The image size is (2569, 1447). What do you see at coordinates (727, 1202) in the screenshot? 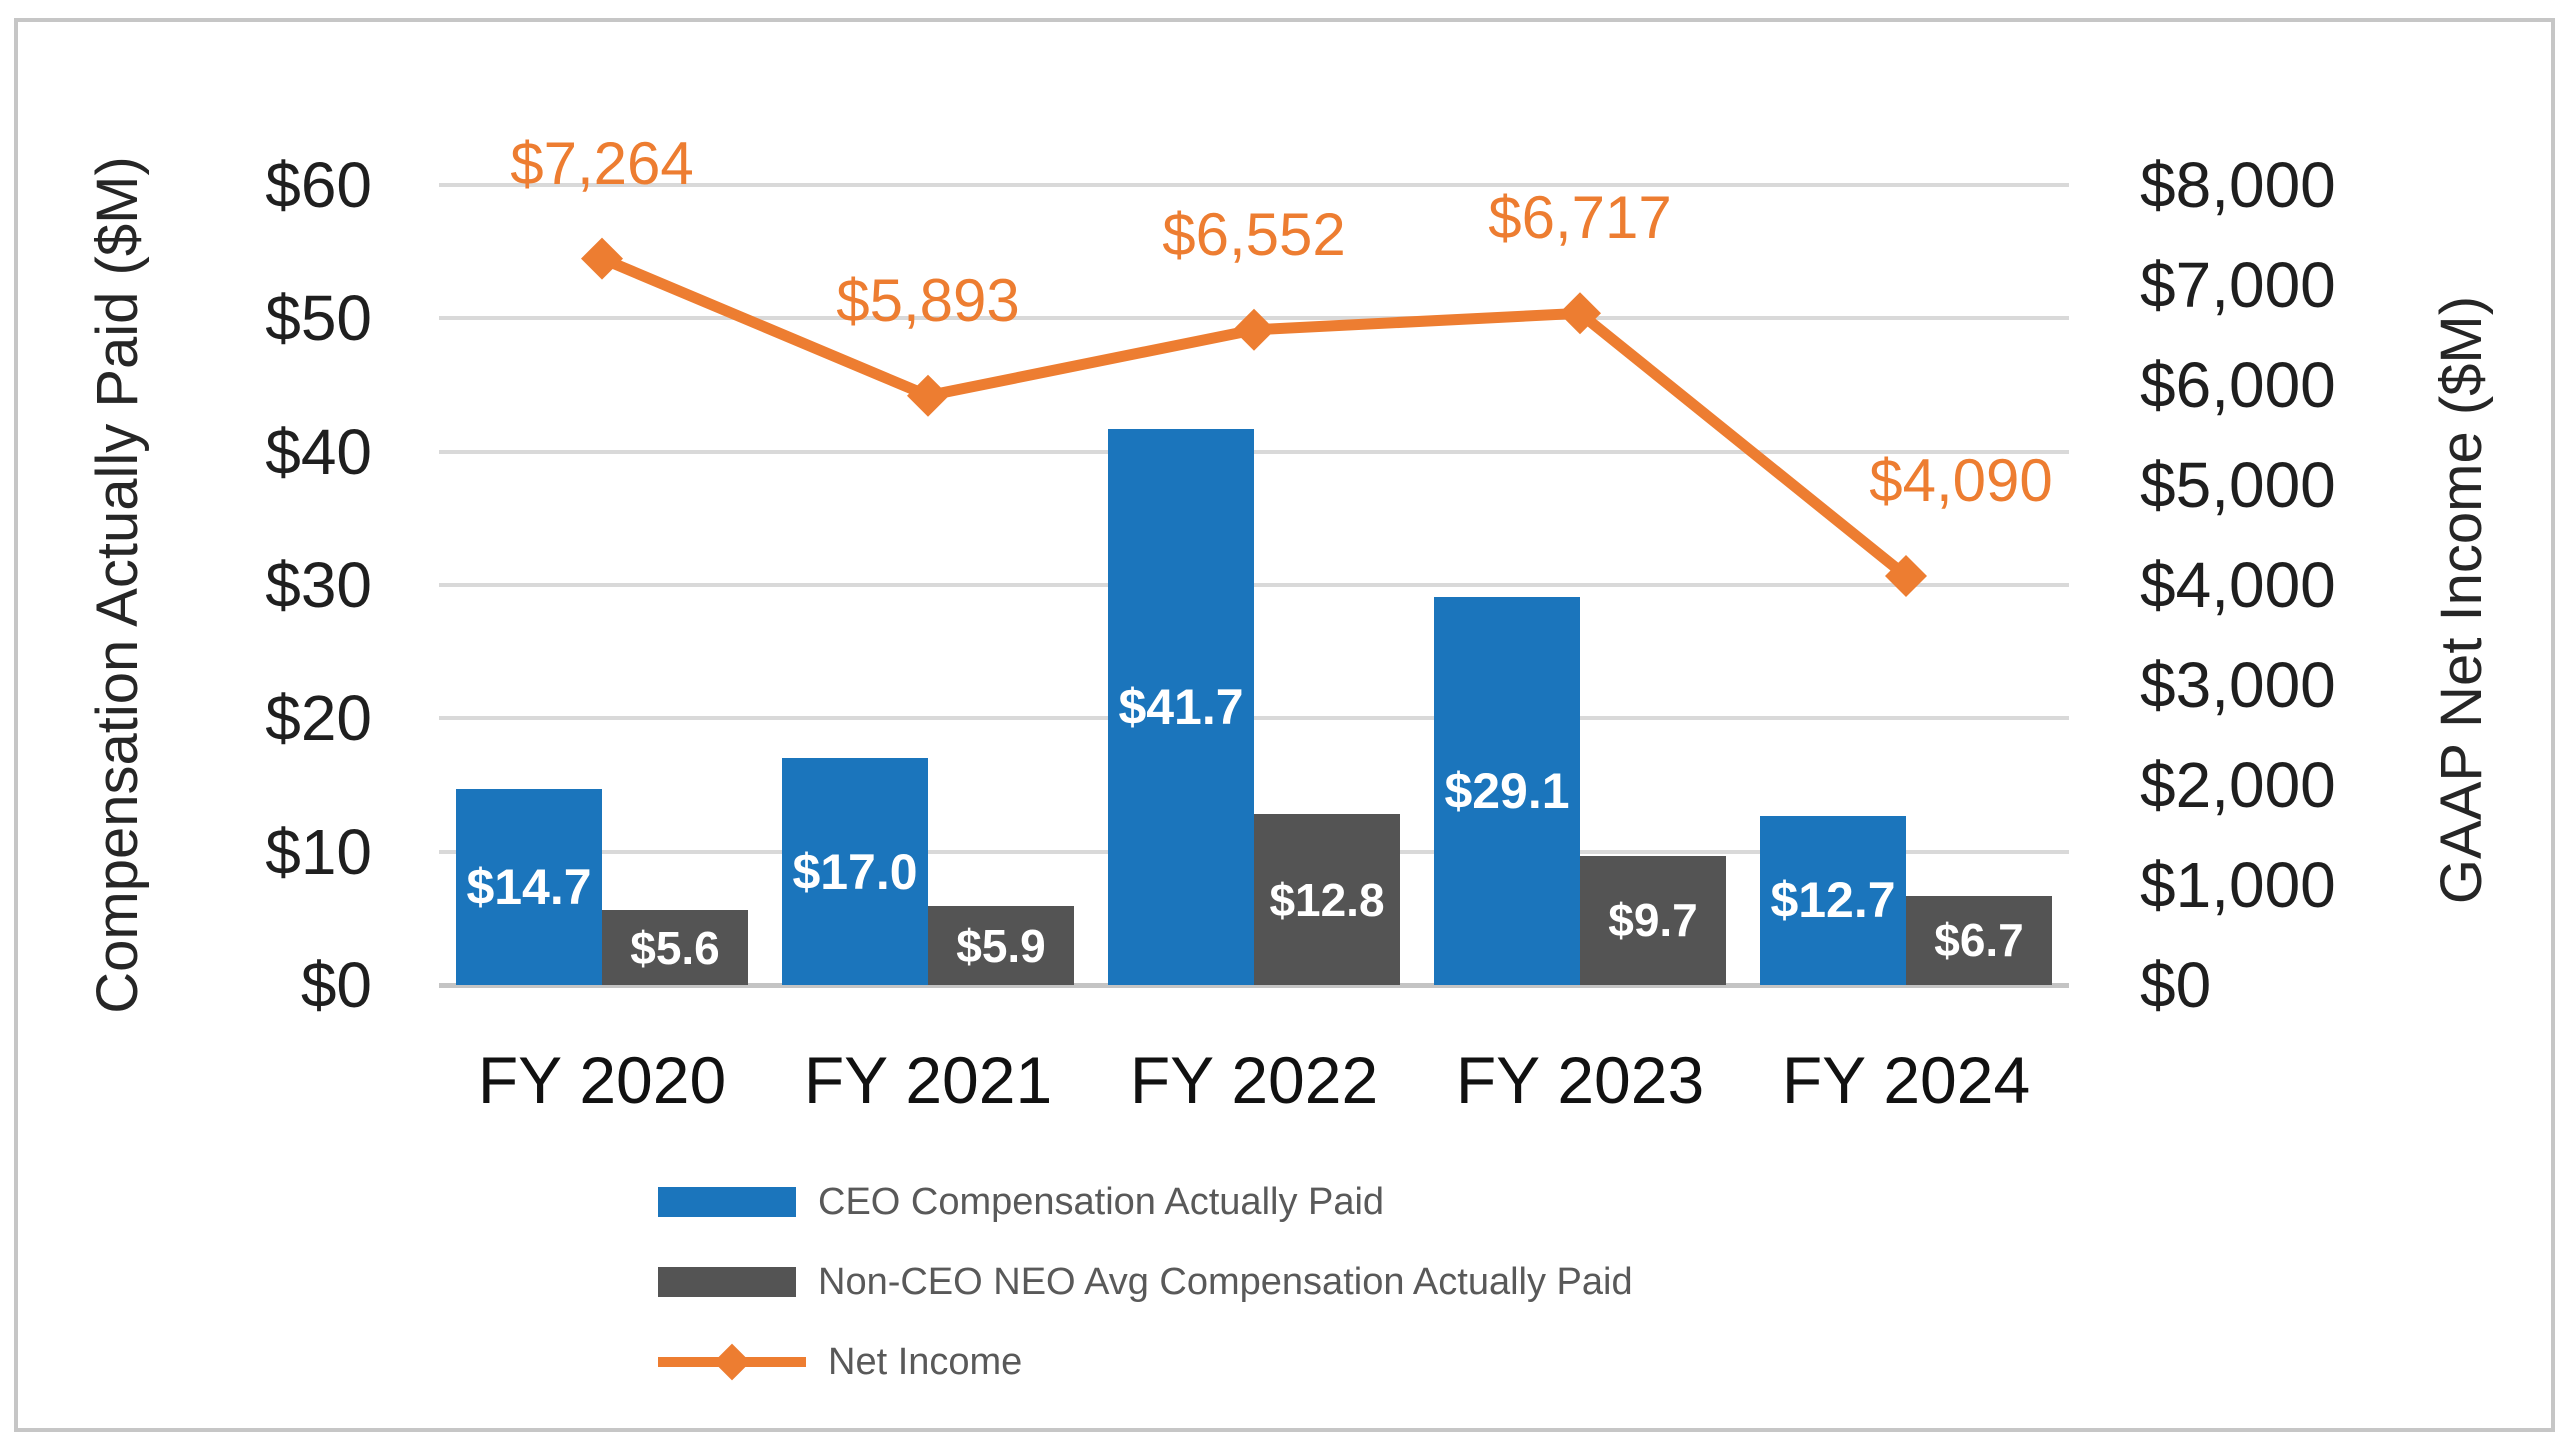
I see `legend-swatch-ceo-bar` at bounding box center [727, 1202].